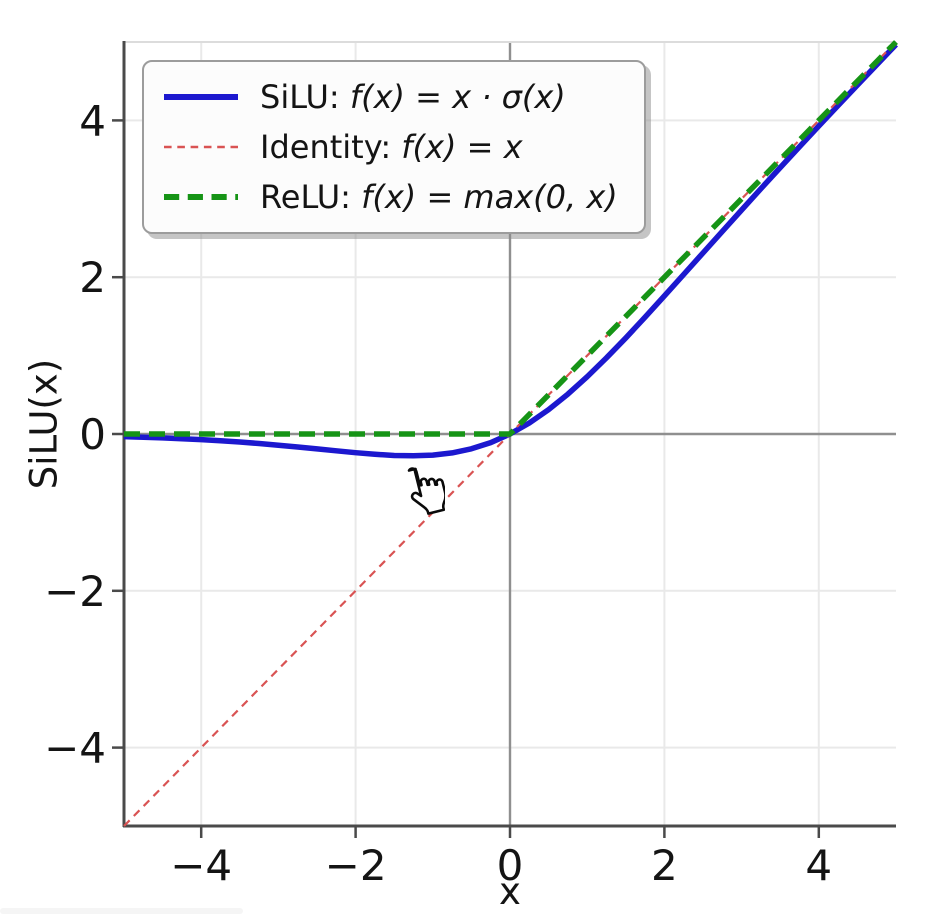 The image size is (936, 918). Describe the element at coordinates (818, 865) in the screenshot. I see `x-tick-label: 4` at that location.